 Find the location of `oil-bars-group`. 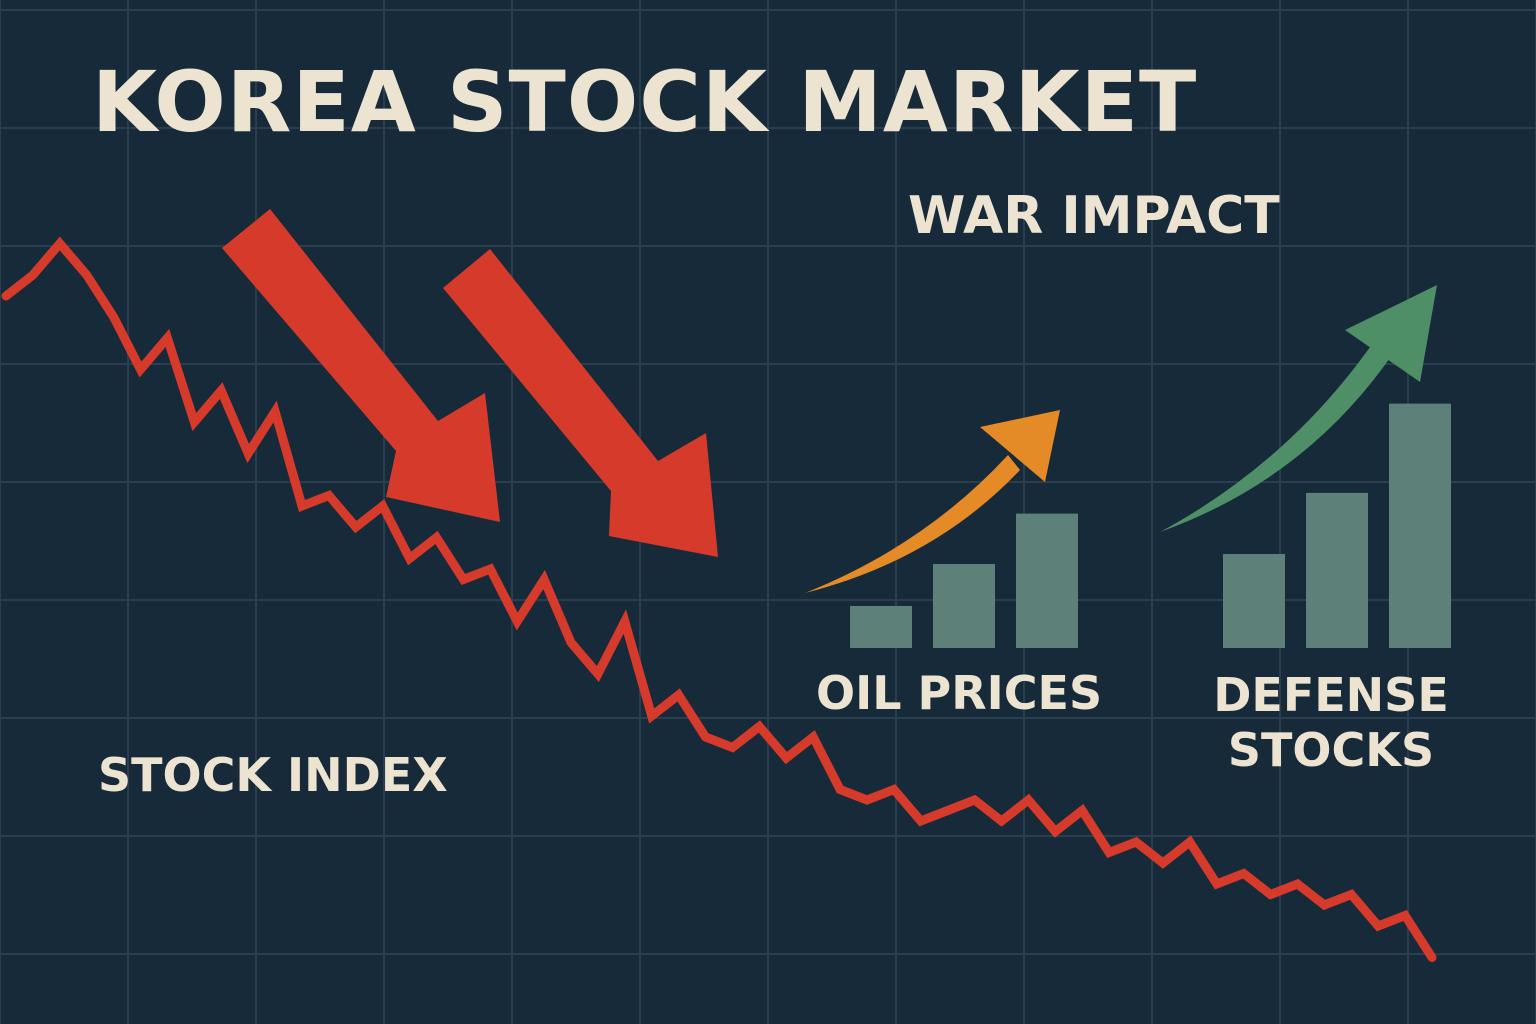

oil-bars-group is located at coordinates (964, 580).